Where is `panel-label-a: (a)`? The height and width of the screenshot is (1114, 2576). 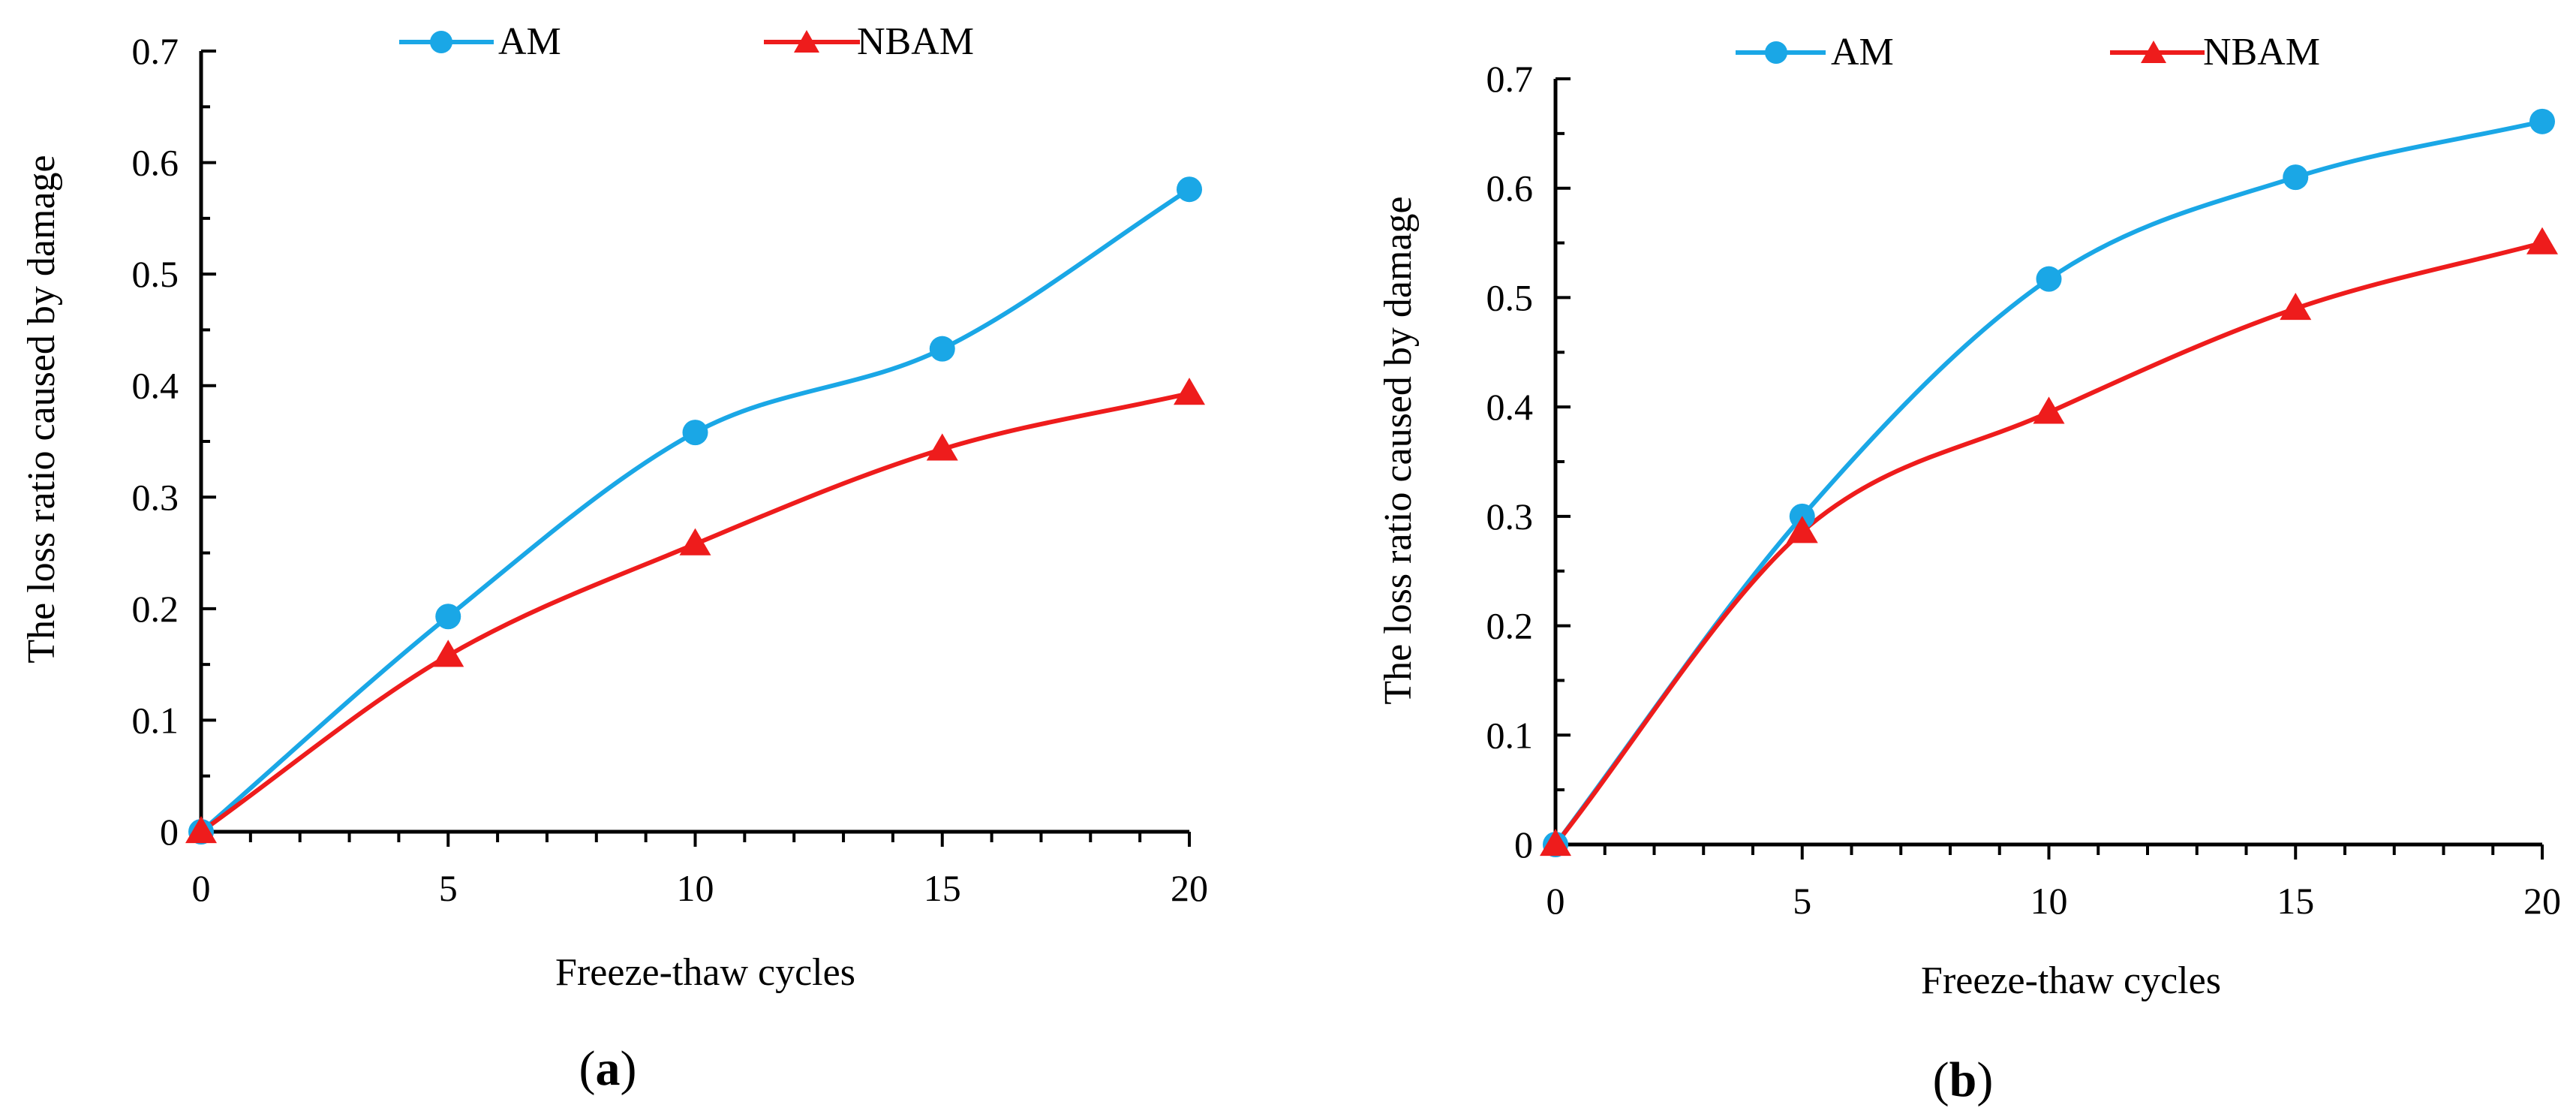 panel-label-a: (a) is located at coordinates (608, 1069).